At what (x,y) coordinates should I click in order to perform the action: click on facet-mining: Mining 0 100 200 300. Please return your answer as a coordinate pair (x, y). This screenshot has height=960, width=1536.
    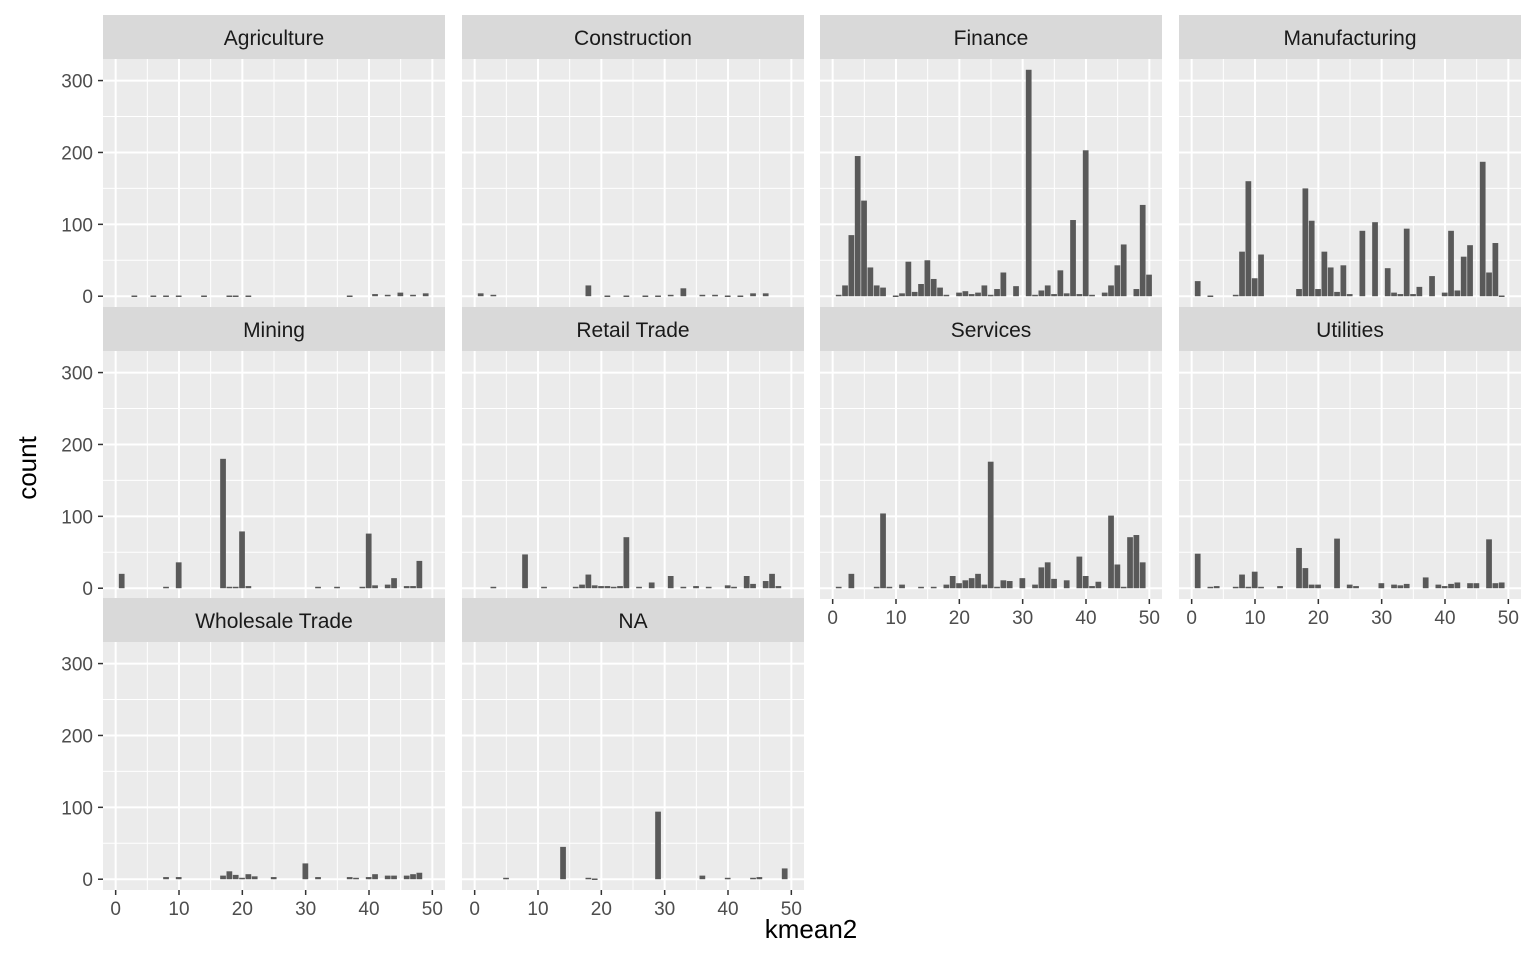
    Looking at the image, I should click on (253, 453).